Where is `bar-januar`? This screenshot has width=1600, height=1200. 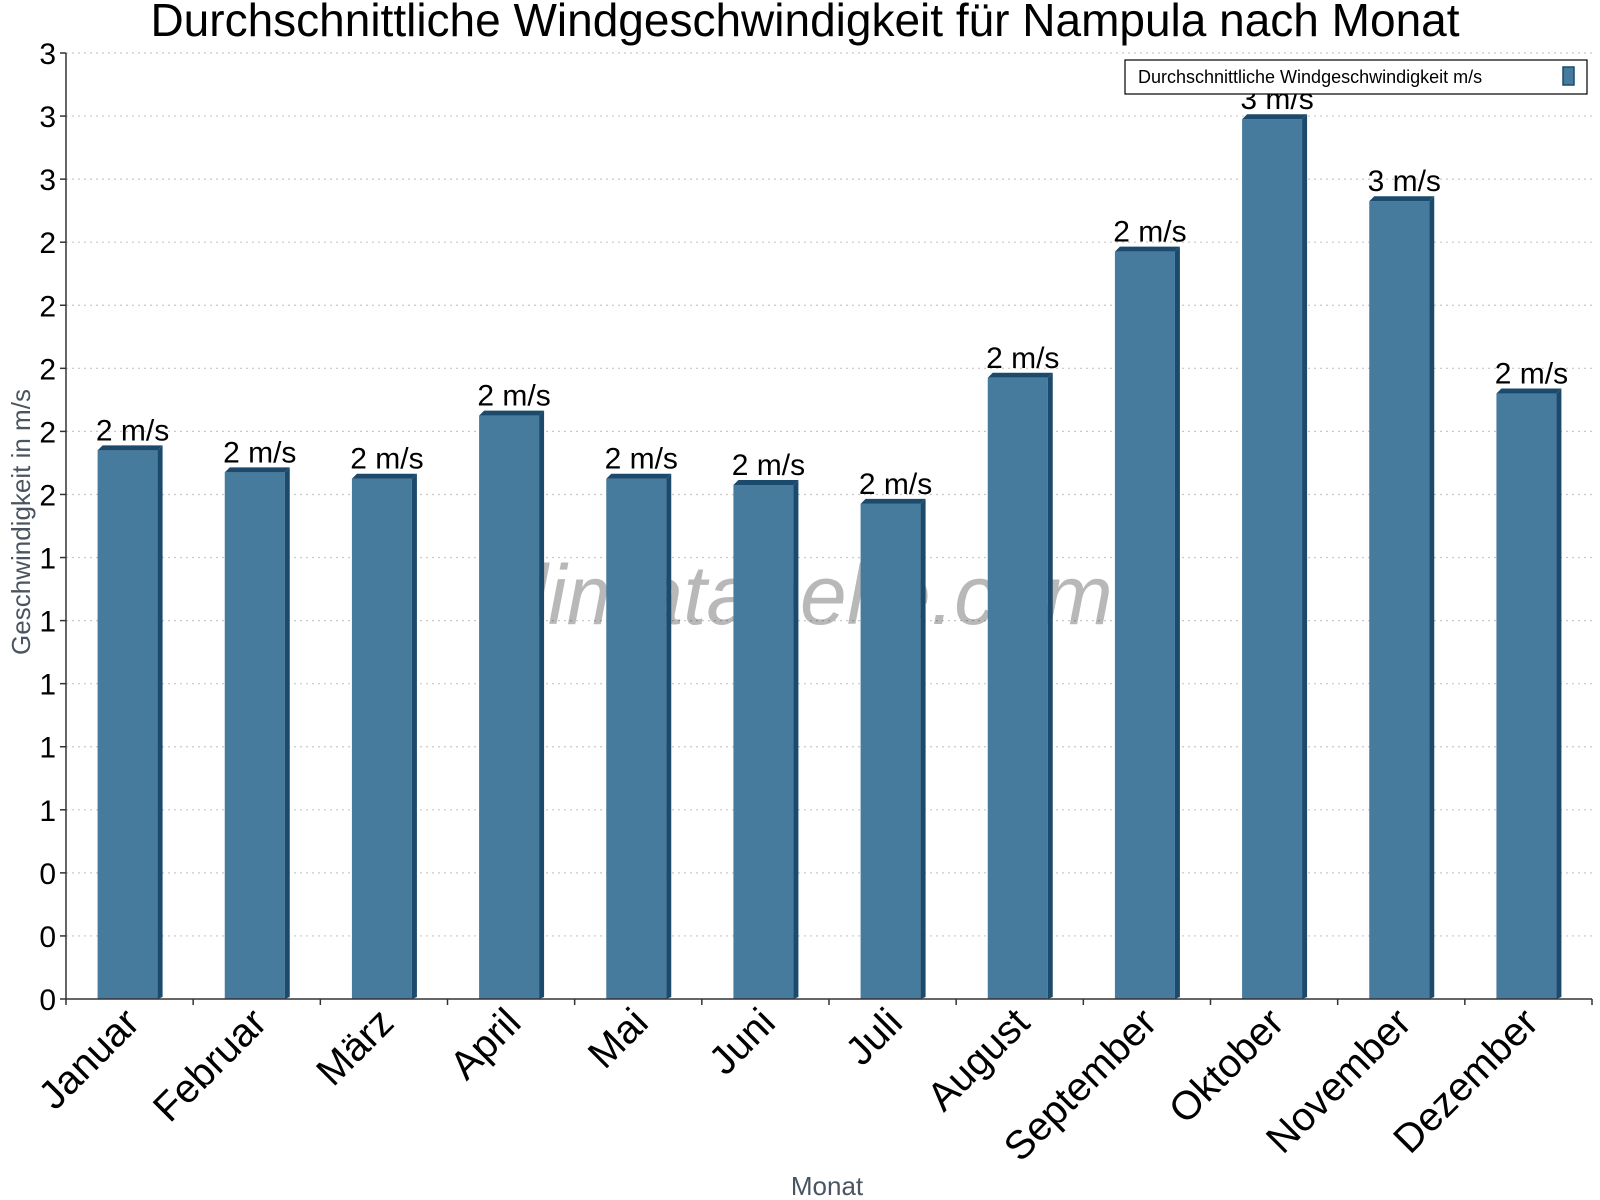
bar-januar is located at coordinates (130, 722).